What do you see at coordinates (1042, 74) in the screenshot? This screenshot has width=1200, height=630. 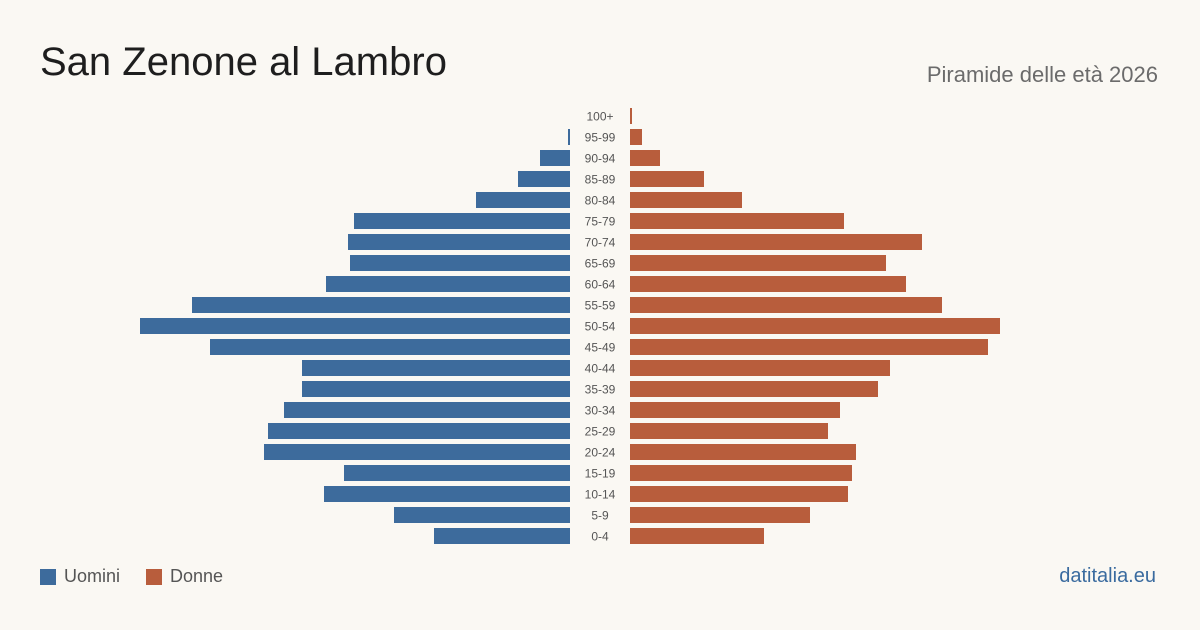 I see `chart-subtitle: Piramide delle età 2026` at bounding box center [1042, 74].